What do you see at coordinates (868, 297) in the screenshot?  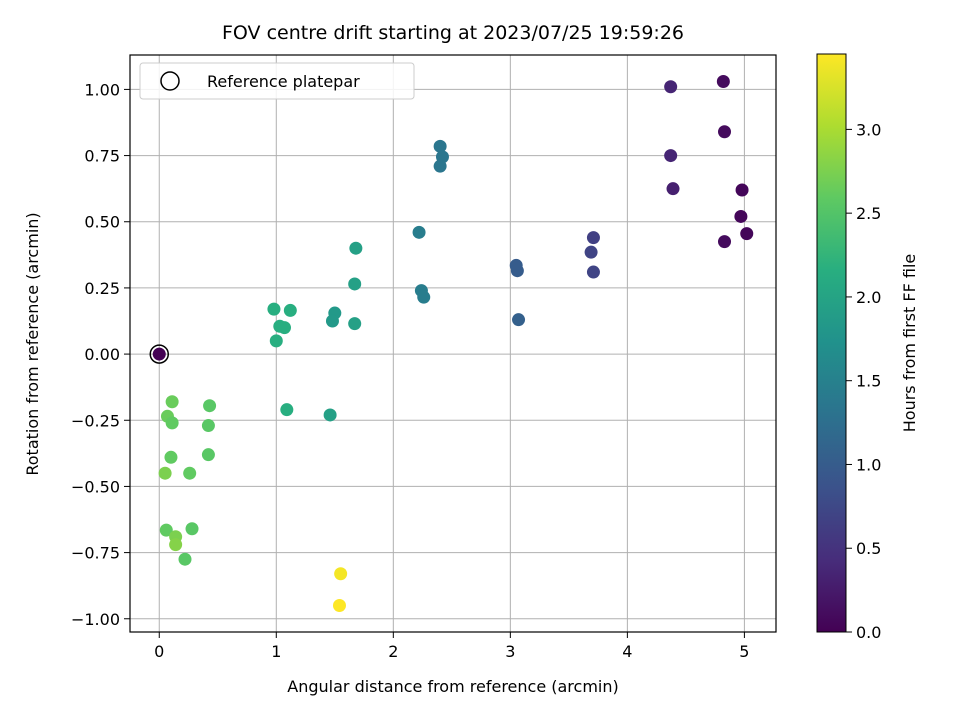 I see `colorbar-tick-label: 2.0` at bounding box center [868, 297].